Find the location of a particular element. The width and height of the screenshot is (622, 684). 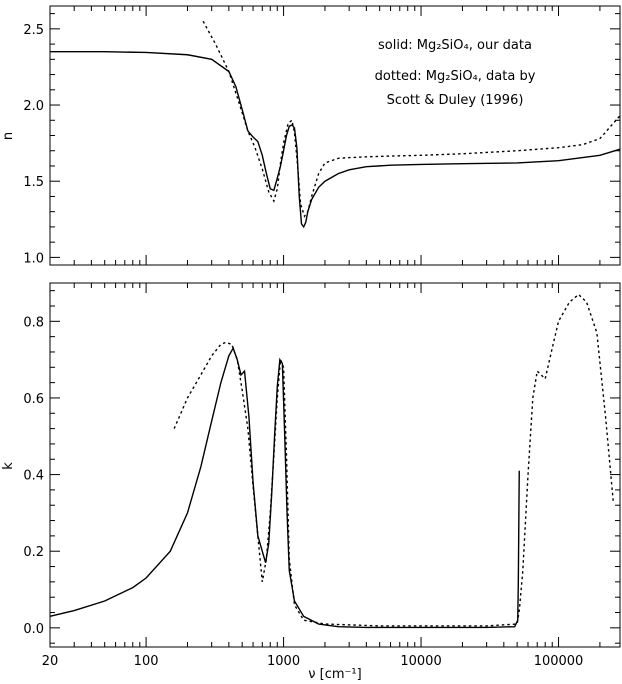

k-y-axis-label: k is located at coordinates (8, 466).